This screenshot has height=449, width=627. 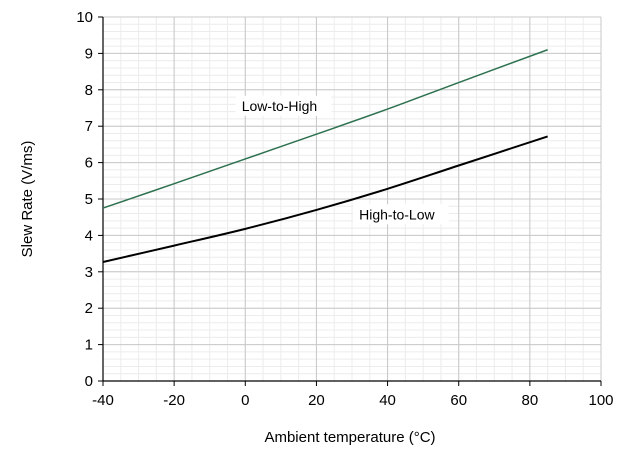 What do you see at coordinates (279, 106) in the screenshot?
I see `annotation-label: Low-to-High` at bounding box center [279, 106].